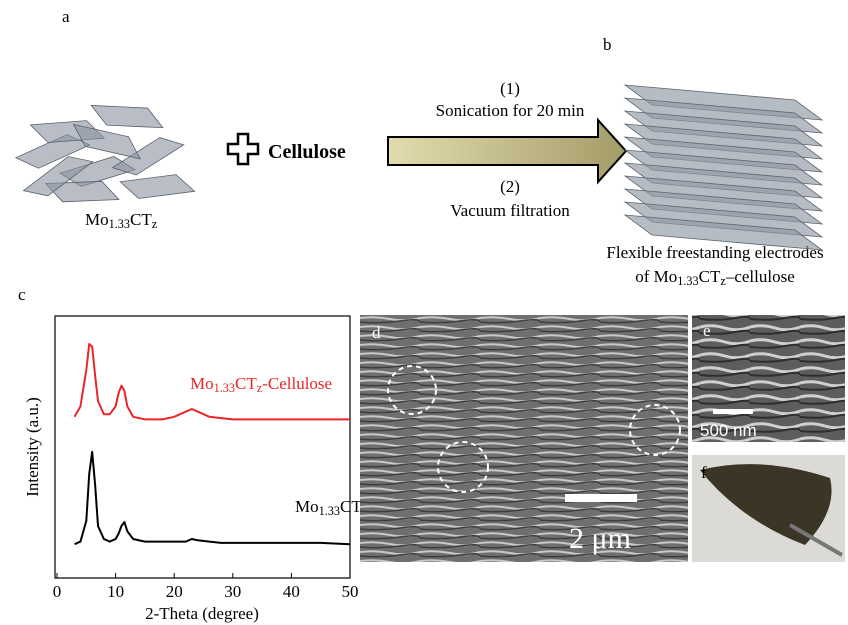 Image resolution: width=848 pixels, height=625 pixels. What do you see at coordinates (307, 152) in the screenshot?
I see `reagent: Cellulose` at bounding box center [307, 152].